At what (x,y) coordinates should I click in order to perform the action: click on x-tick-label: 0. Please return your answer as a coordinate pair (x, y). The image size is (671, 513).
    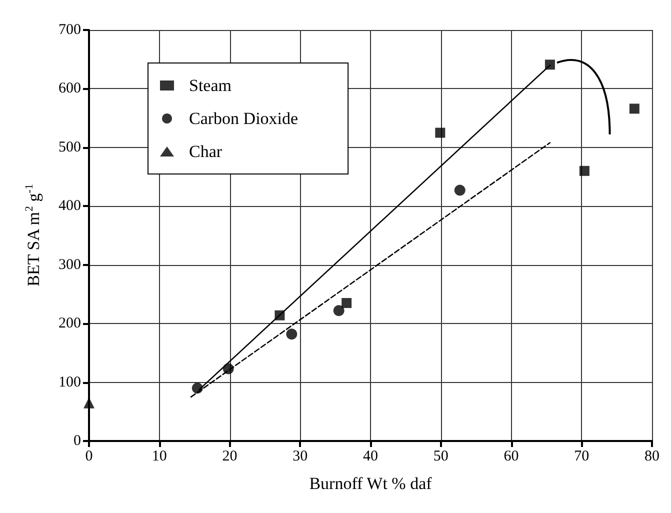
    Looking at the image, I should click on (89, 456).